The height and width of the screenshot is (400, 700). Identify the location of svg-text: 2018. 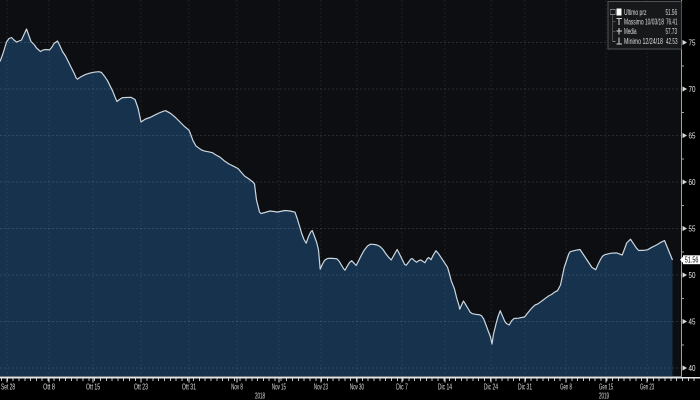
(260, 396).